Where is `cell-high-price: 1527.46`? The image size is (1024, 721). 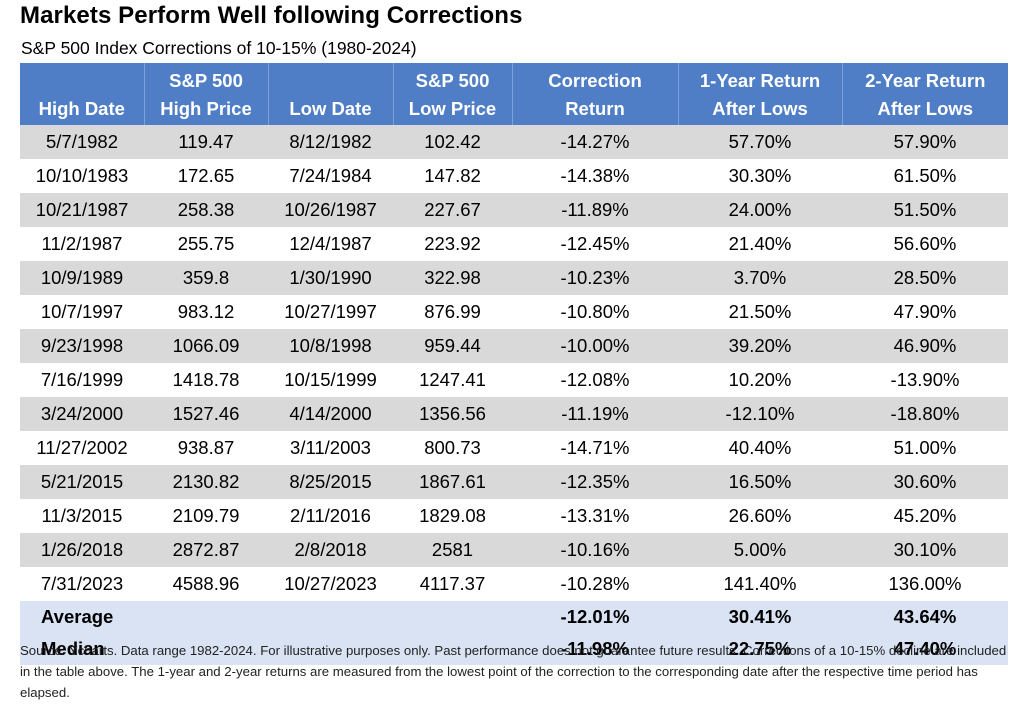
cell-high-price: 1527.46 is located at coordinates (206, 414).